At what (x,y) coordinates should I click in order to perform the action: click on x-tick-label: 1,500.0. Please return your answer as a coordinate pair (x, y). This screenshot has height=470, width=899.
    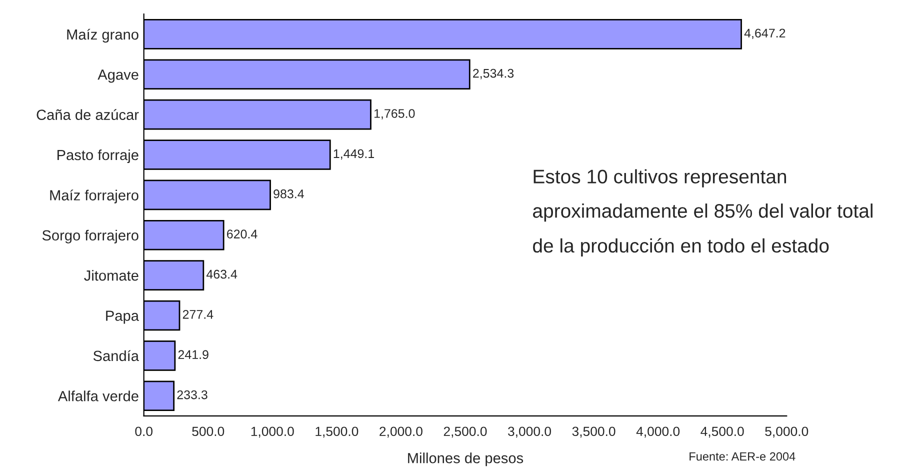
    Looking at the image, I should click on (337, 432).